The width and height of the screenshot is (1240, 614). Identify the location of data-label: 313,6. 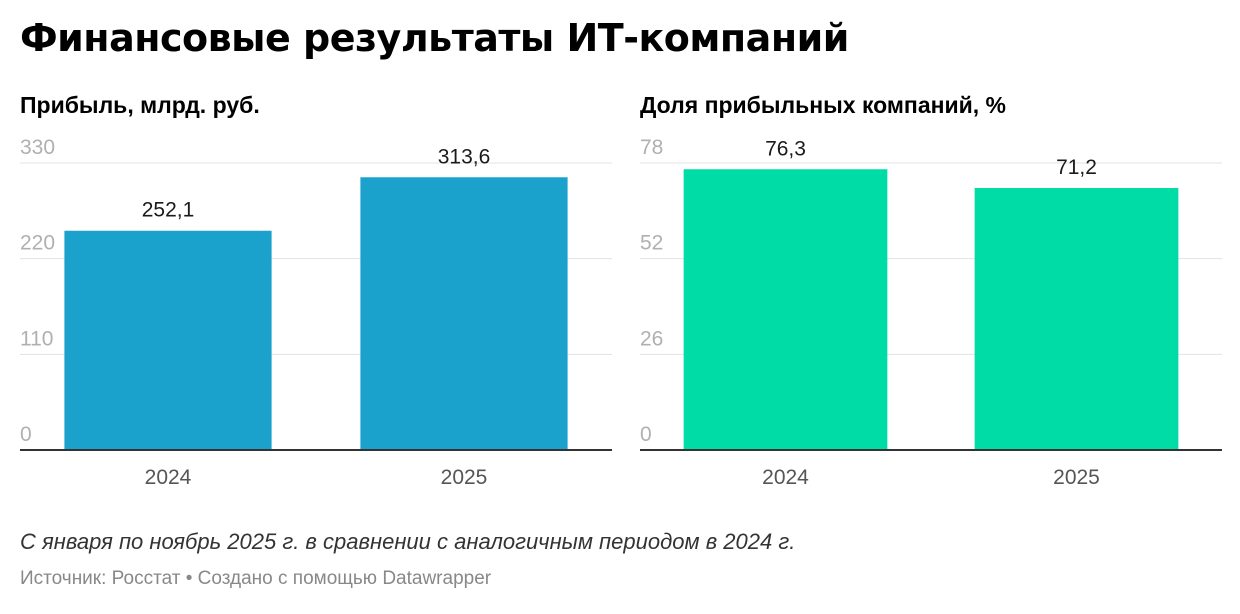
(464, 156).